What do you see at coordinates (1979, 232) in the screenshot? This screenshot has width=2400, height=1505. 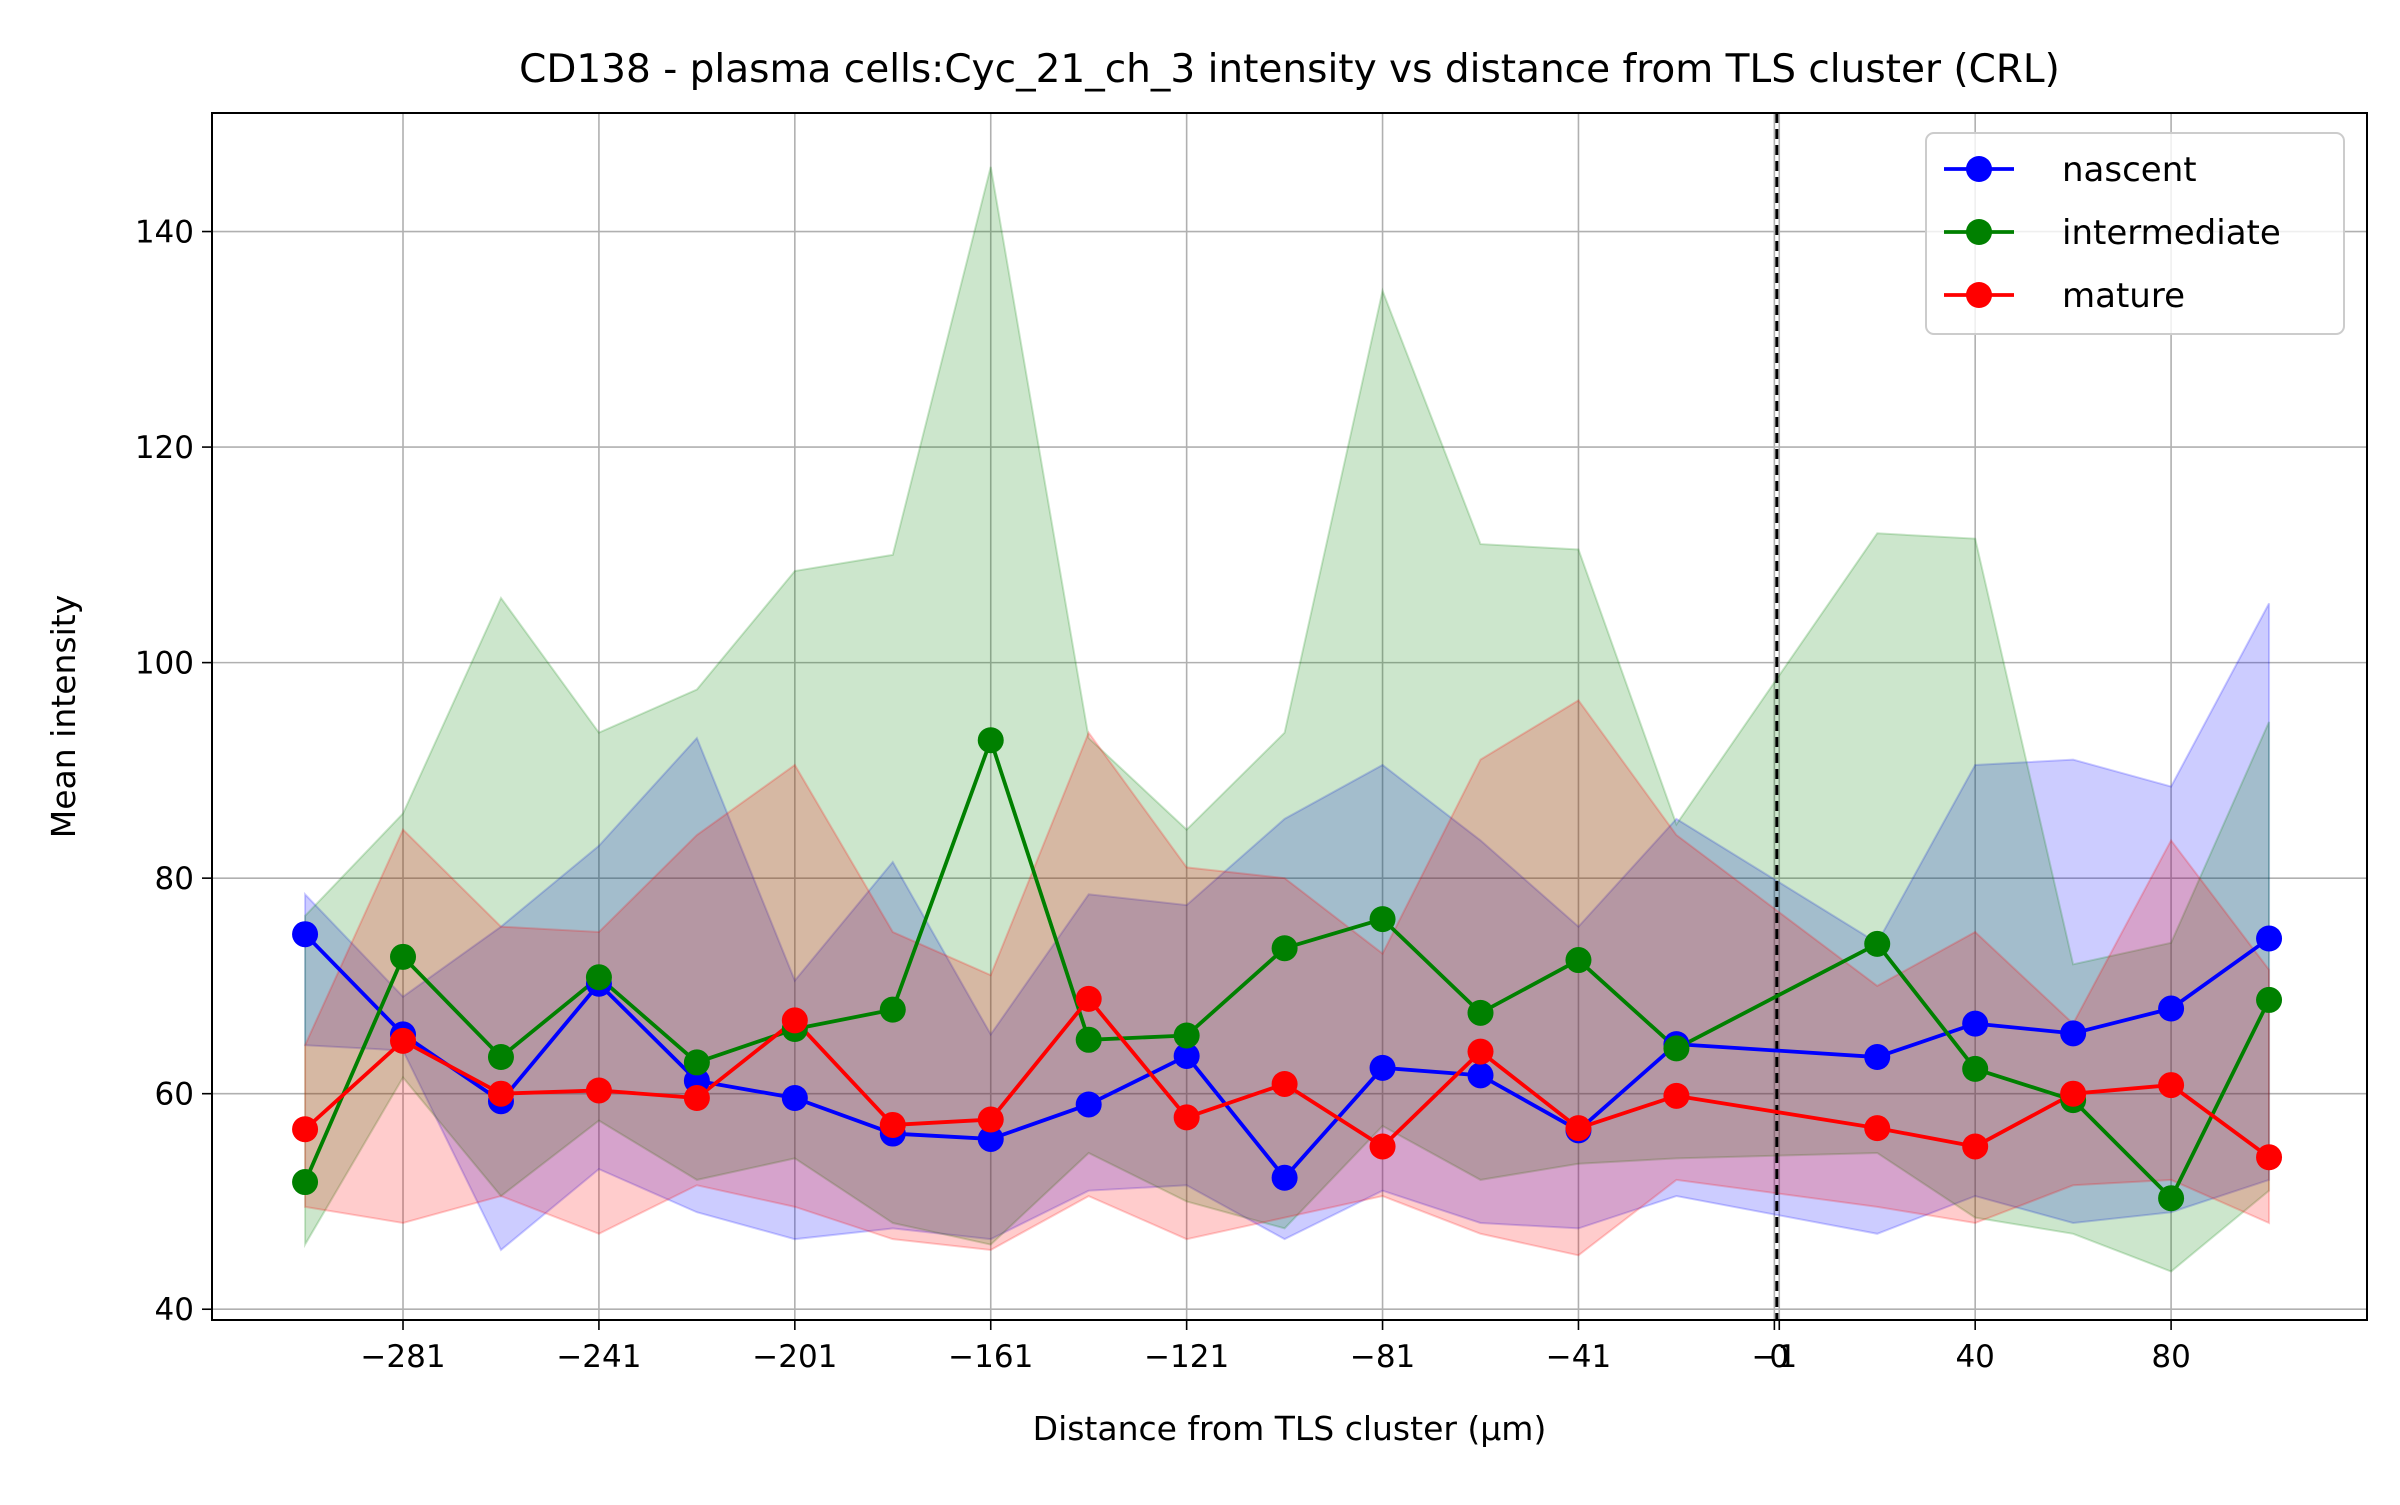 I see `legend-marker-intermediate` at bounding box center [1979, 232].